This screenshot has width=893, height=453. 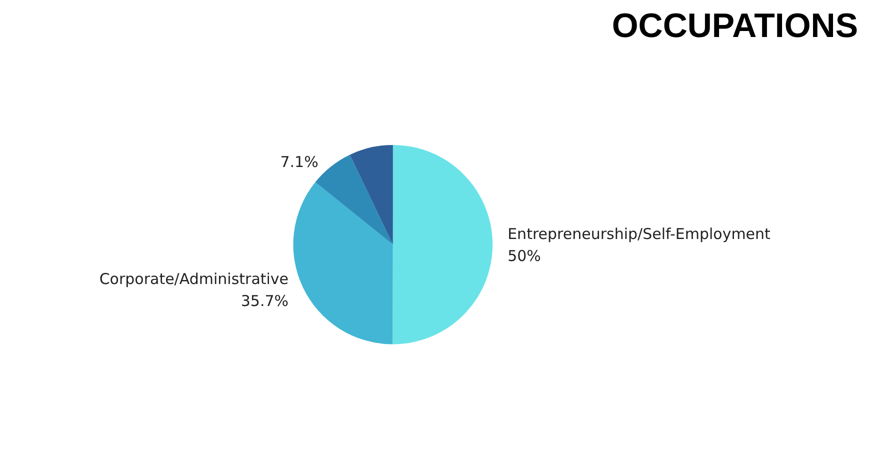 What do you see at coordinates (299, 161) in the screenshot?
I see `data-label: 7.1%` at bounding box center [299, 161].